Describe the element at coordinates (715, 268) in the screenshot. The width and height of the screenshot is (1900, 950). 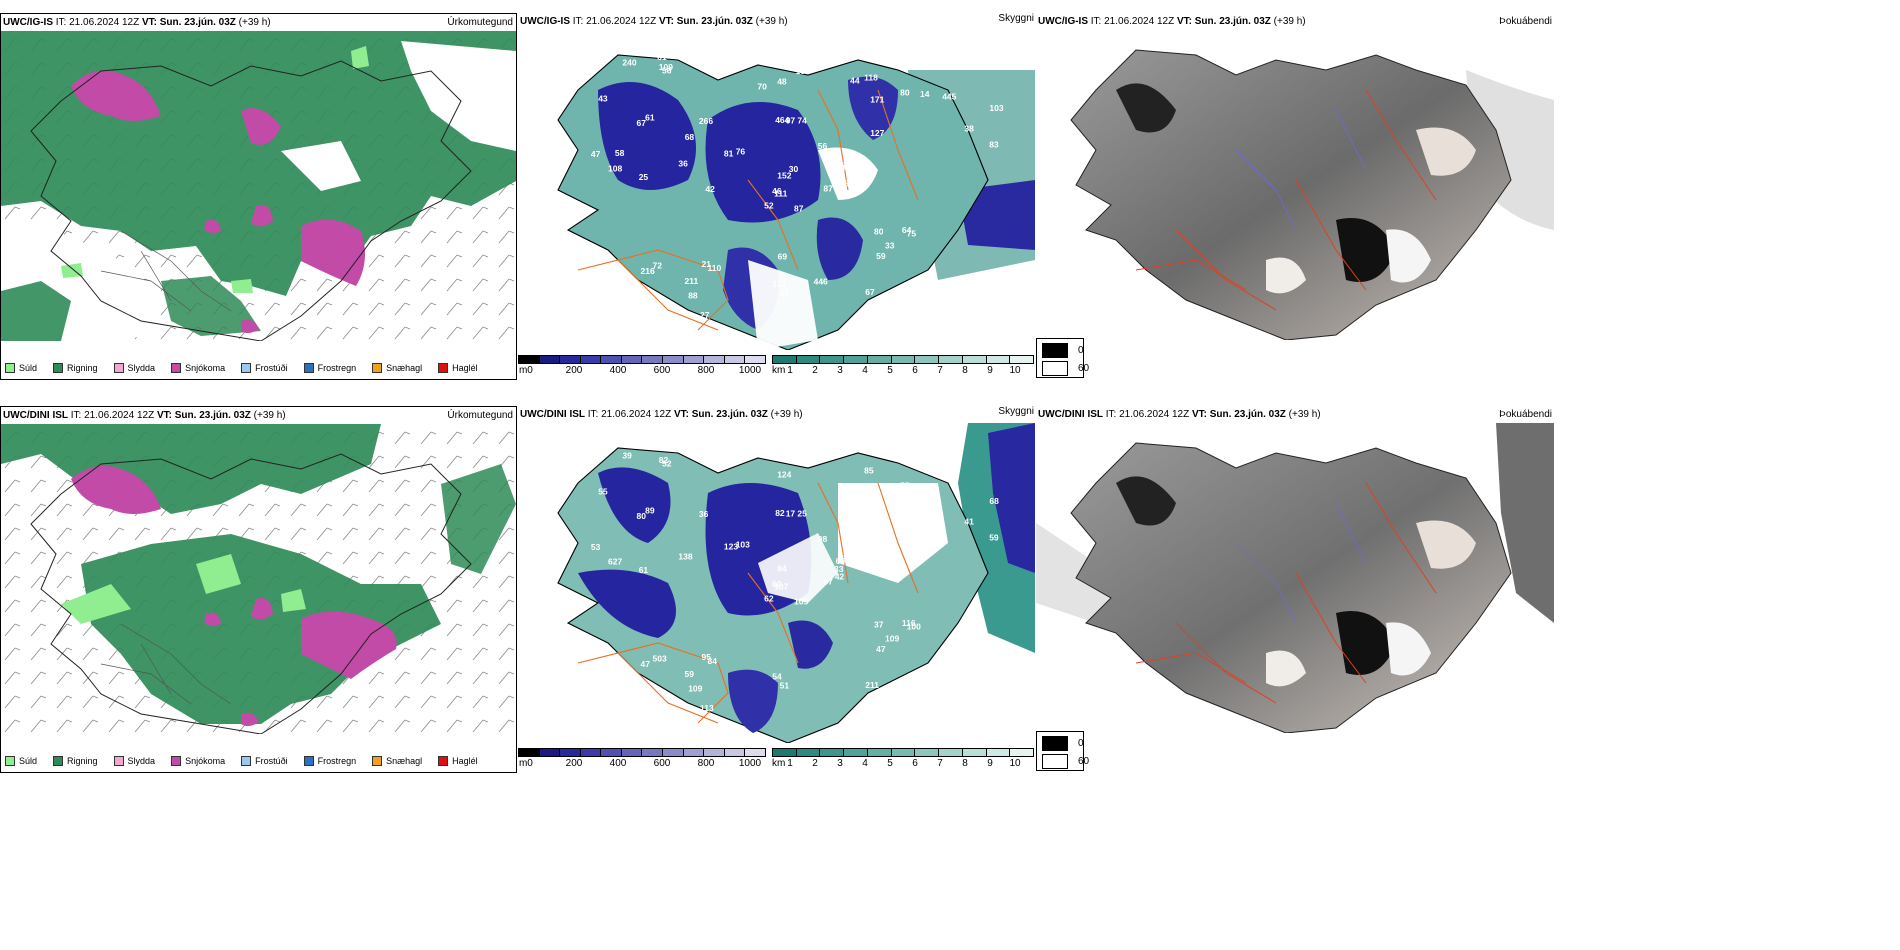
I see `ceiling-label: 110` at that location.